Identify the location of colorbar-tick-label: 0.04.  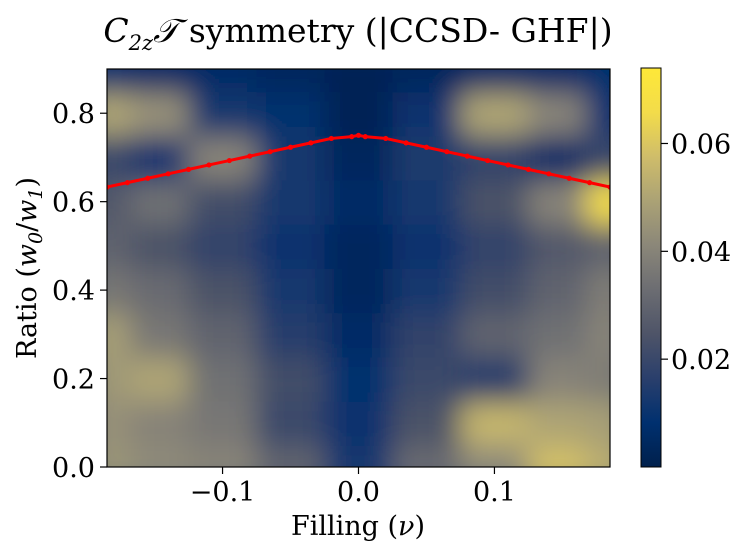
(701, 252).